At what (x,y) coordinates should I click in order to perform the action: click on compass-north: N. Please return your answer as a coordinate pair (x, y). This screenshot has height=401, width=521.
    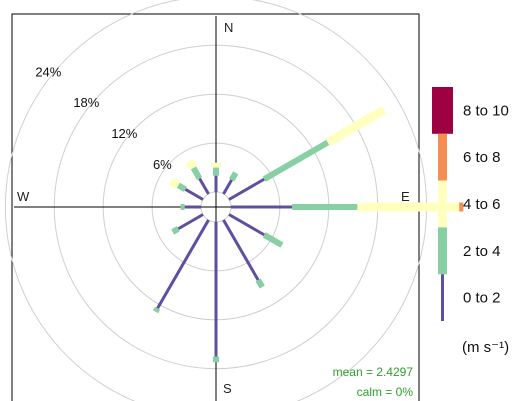
    Looking at the image, I should click on (228, 27).